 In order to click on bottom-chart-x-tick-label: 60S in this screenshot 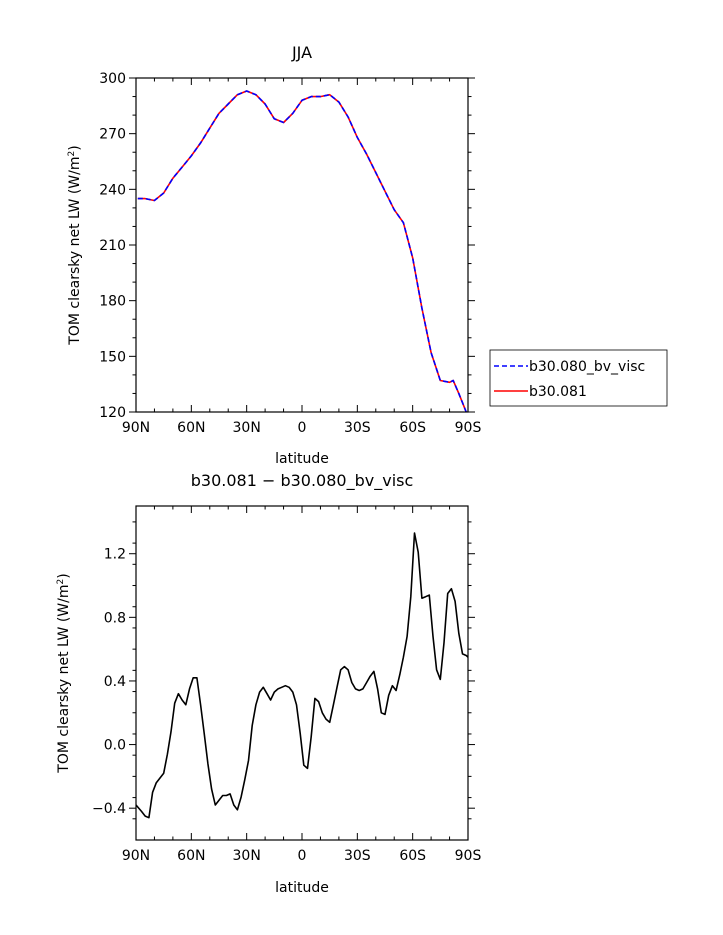, I will do `click(412, 856)`.